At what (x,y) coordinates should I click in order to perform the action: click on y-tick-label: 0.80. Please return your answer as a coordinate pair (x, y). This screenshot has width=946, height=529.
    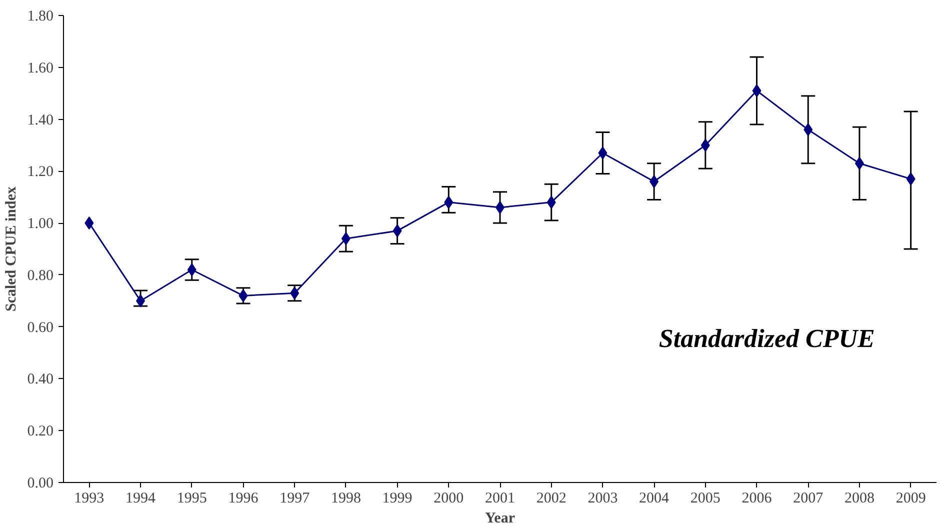
    Looking at the image, I should click on (40, 276).